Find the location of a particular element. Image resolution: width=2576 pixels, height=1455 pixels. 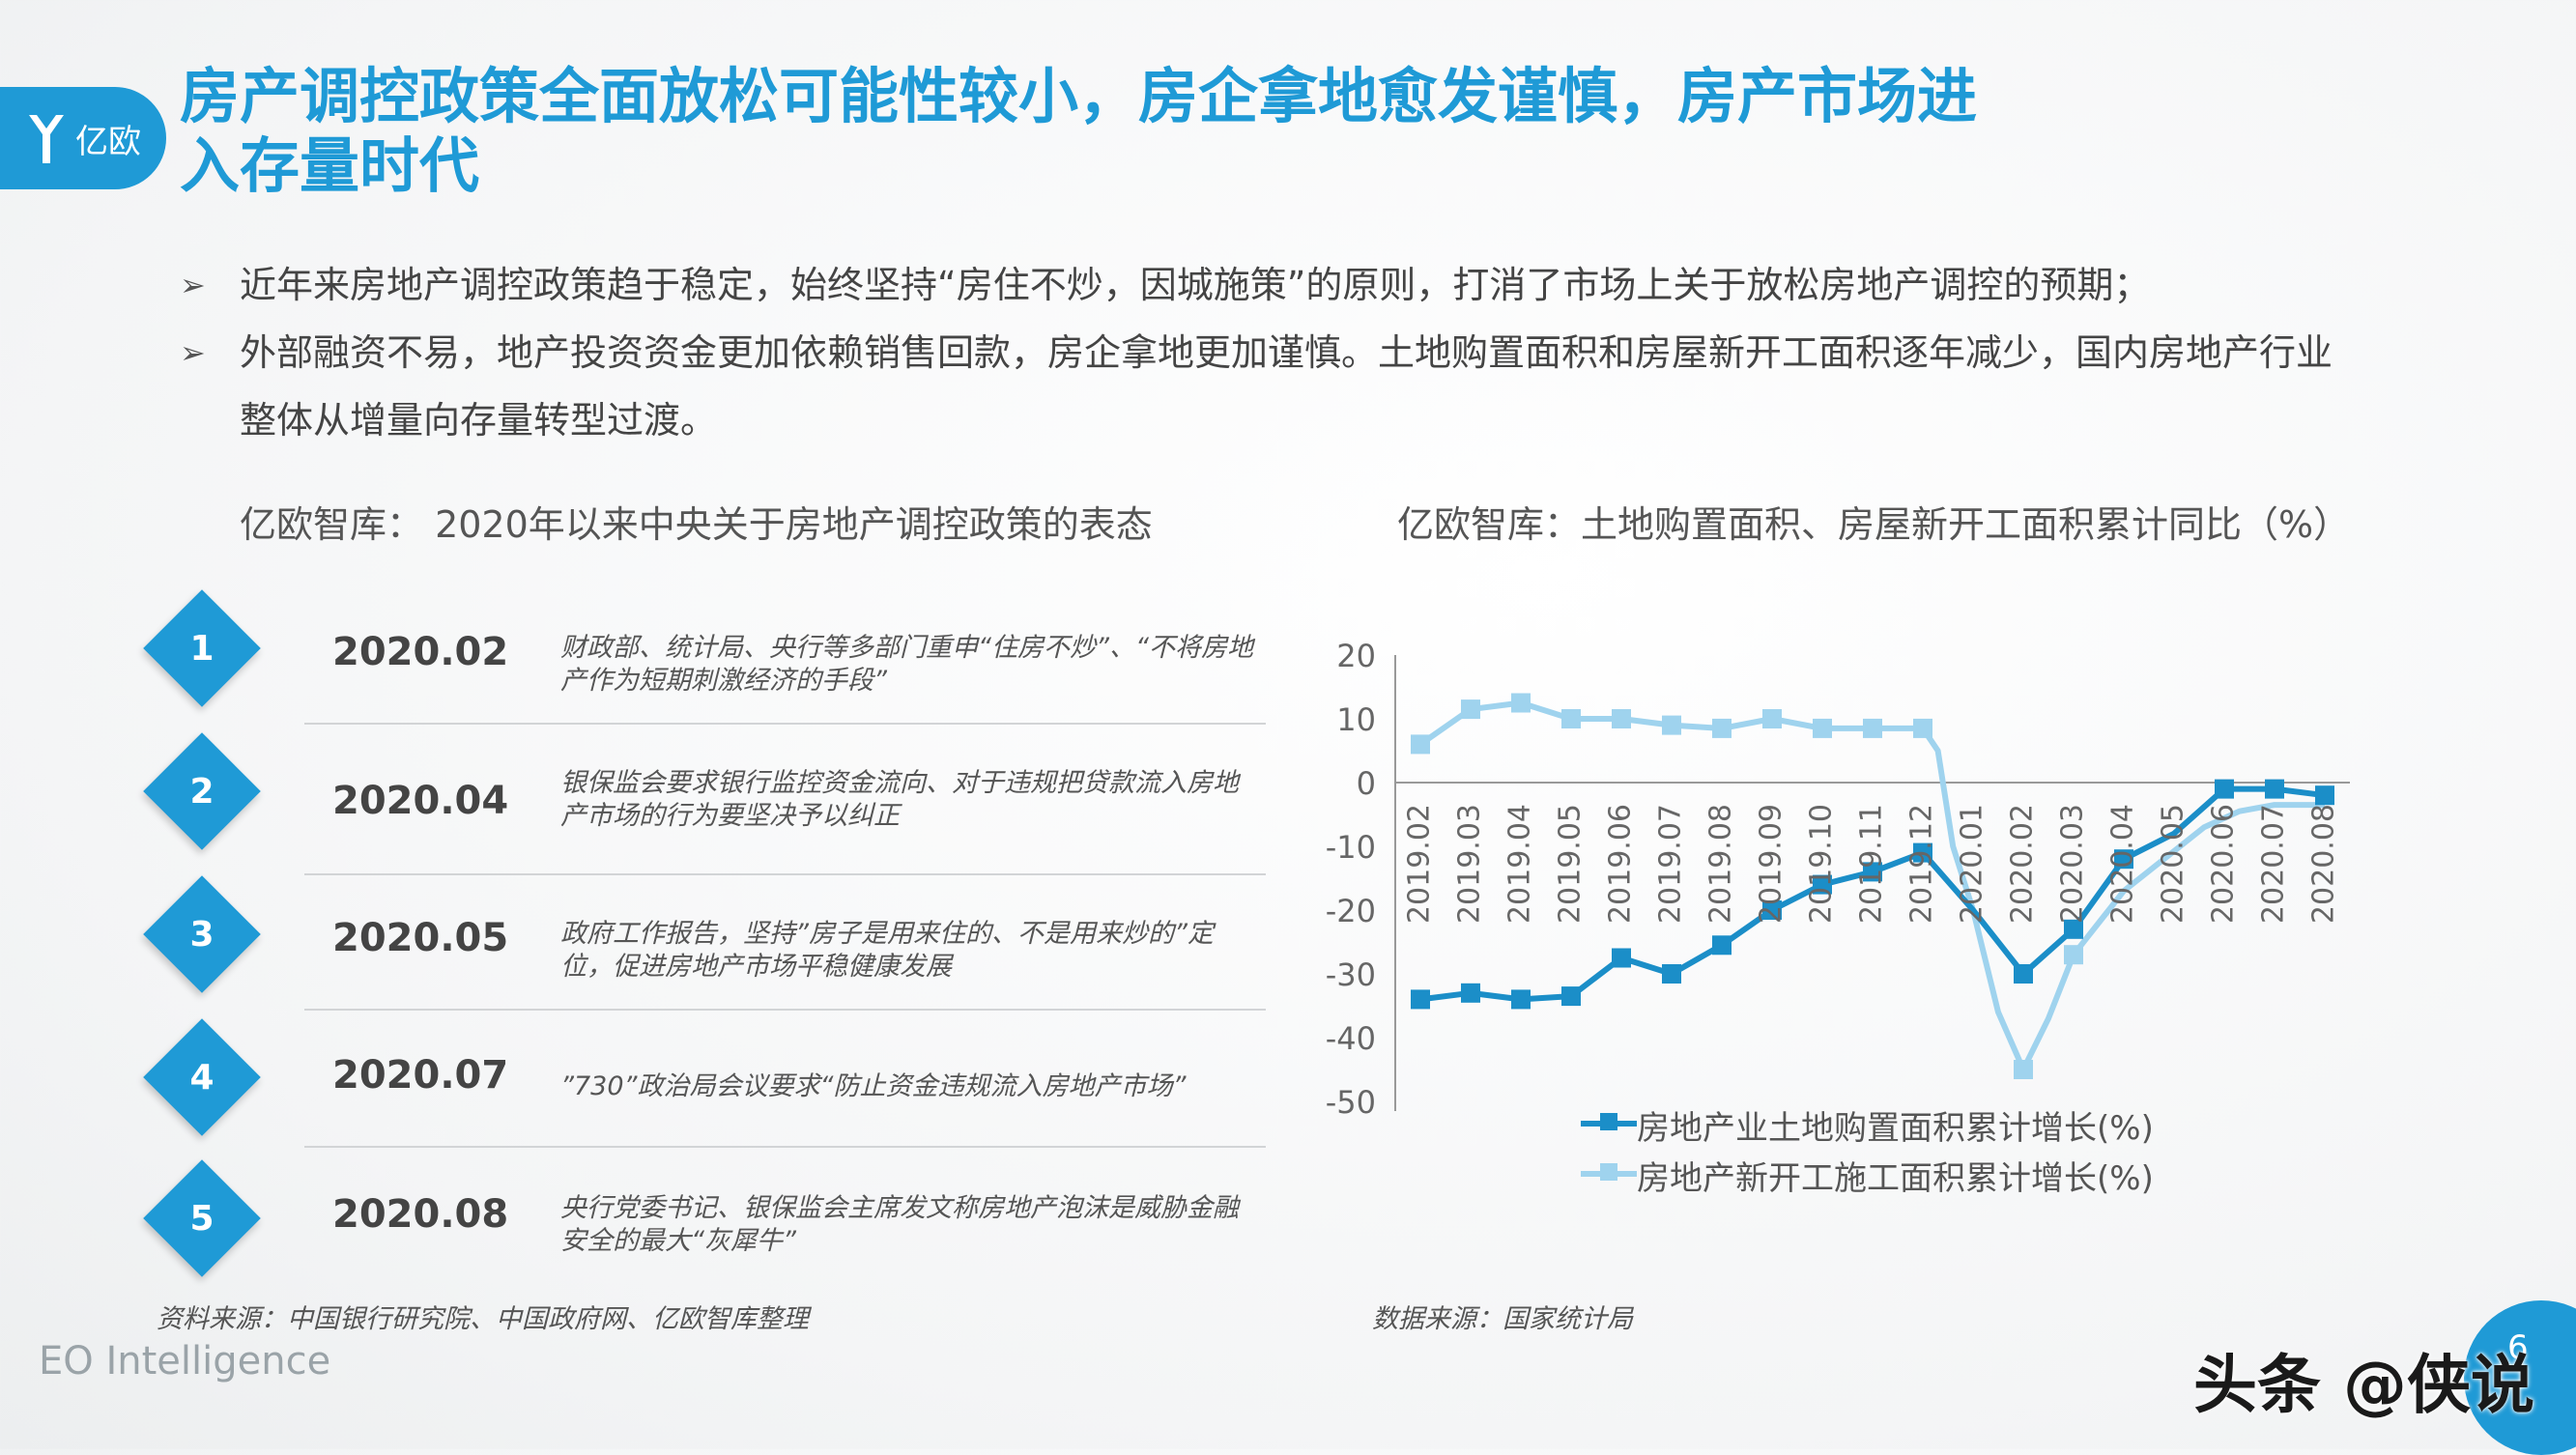

legend-item-construction: 房地产新开工施工面积累计增长(%) is located at coordinates (1868, 1176).